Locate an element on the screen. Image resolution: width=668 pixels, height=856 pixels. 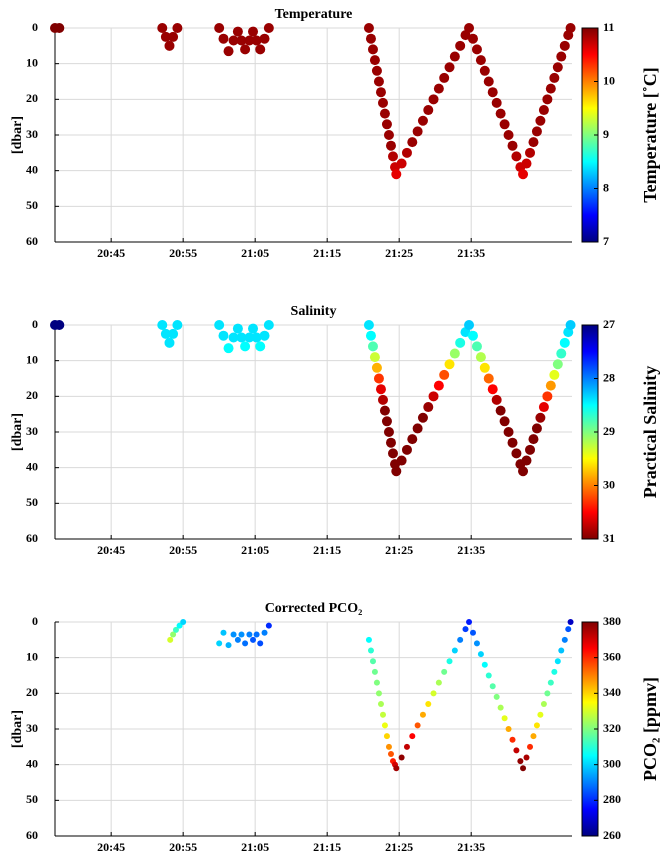
x-tick-label: 21:35 is located at coordinates (471, 847).